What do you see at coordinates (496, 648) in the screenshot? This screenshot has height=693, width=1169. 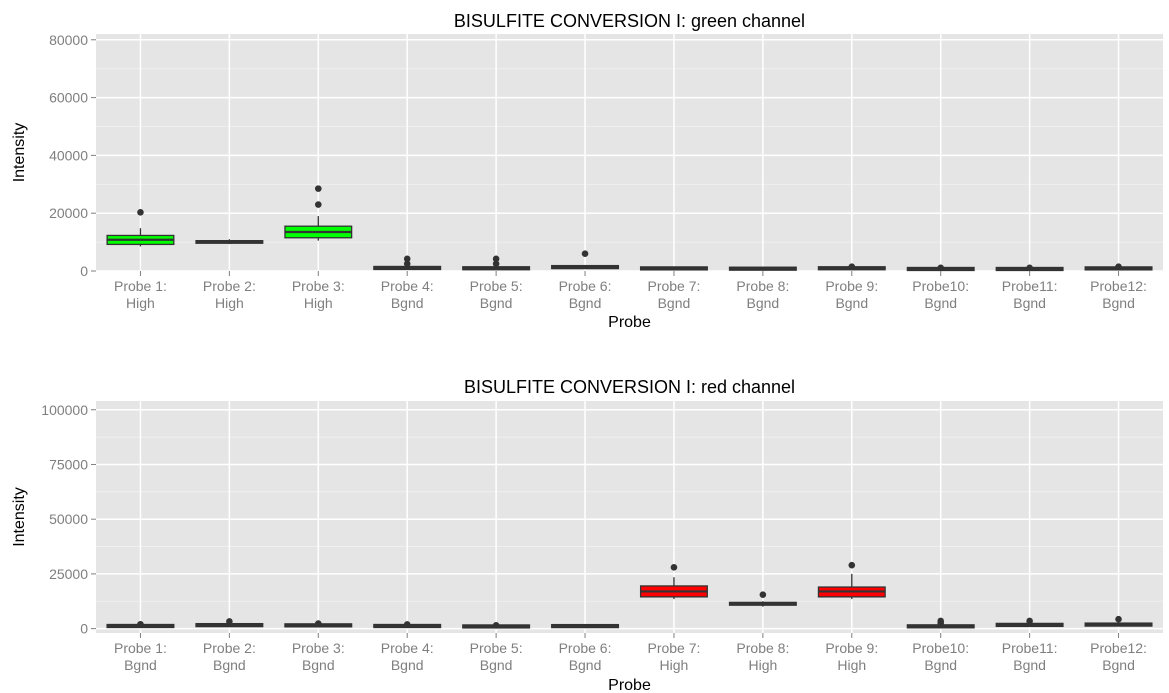 I see `x-tick-label-line: Probe 5:` at bounding box center [496, 648].